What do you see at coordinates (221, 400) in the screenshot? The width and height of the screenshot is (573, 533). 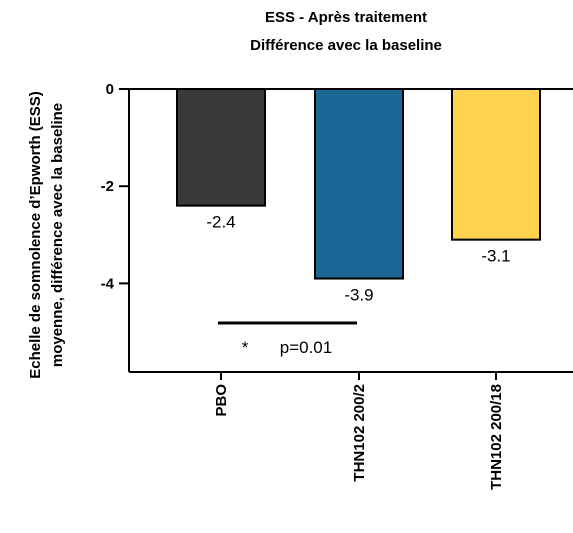 I see `category-label-0: PBO` at bounding box center [221, 400].